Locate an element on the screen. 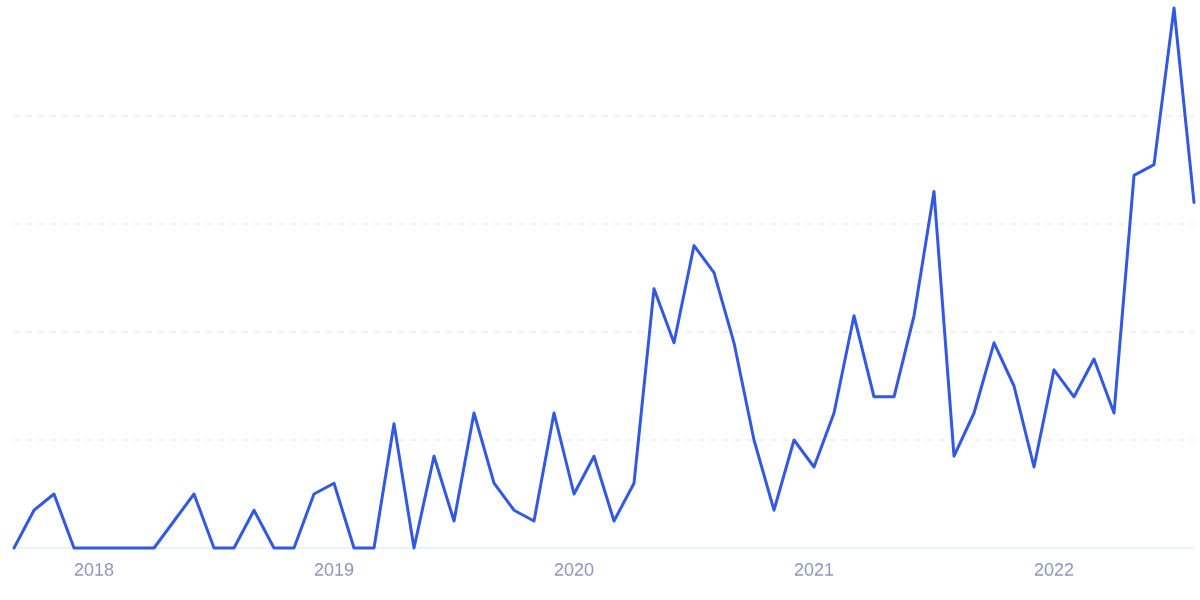  x-tick-label: 2022 is located at coordinates (1054, 569).